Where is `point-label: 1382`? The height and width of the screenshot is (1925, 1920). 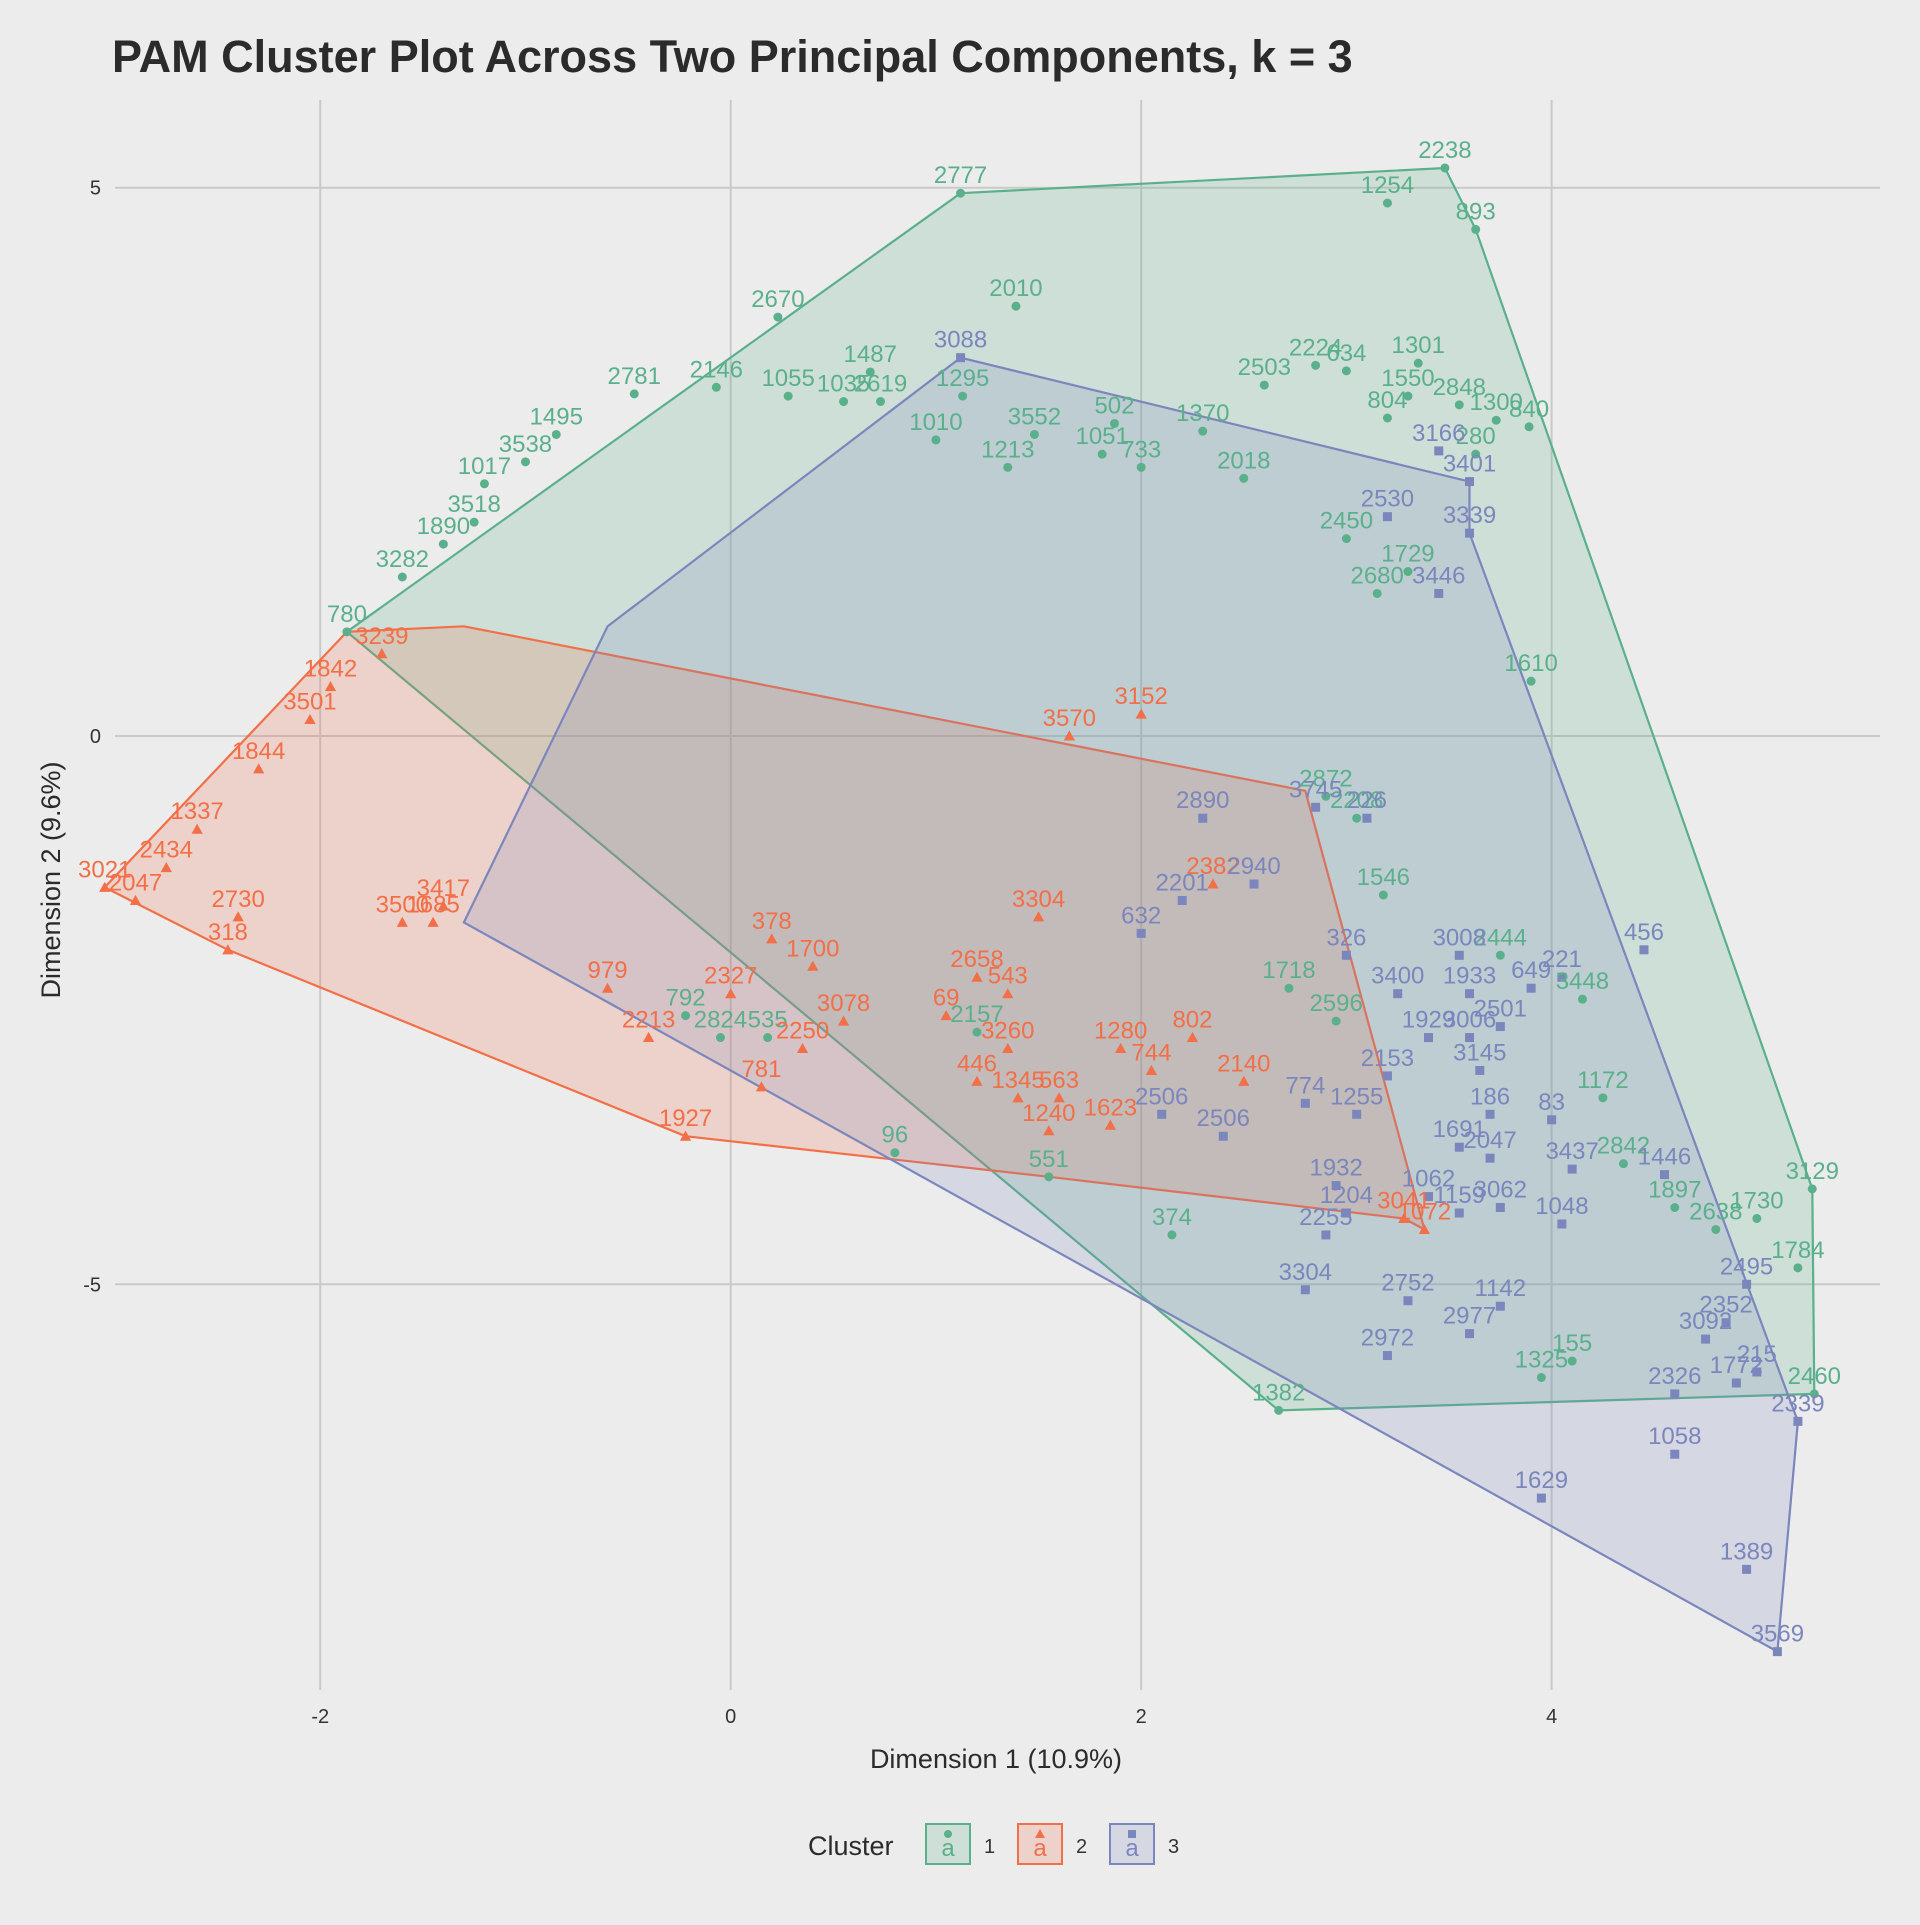 point-label: 1382 is located at coordinates (1278, 1392).